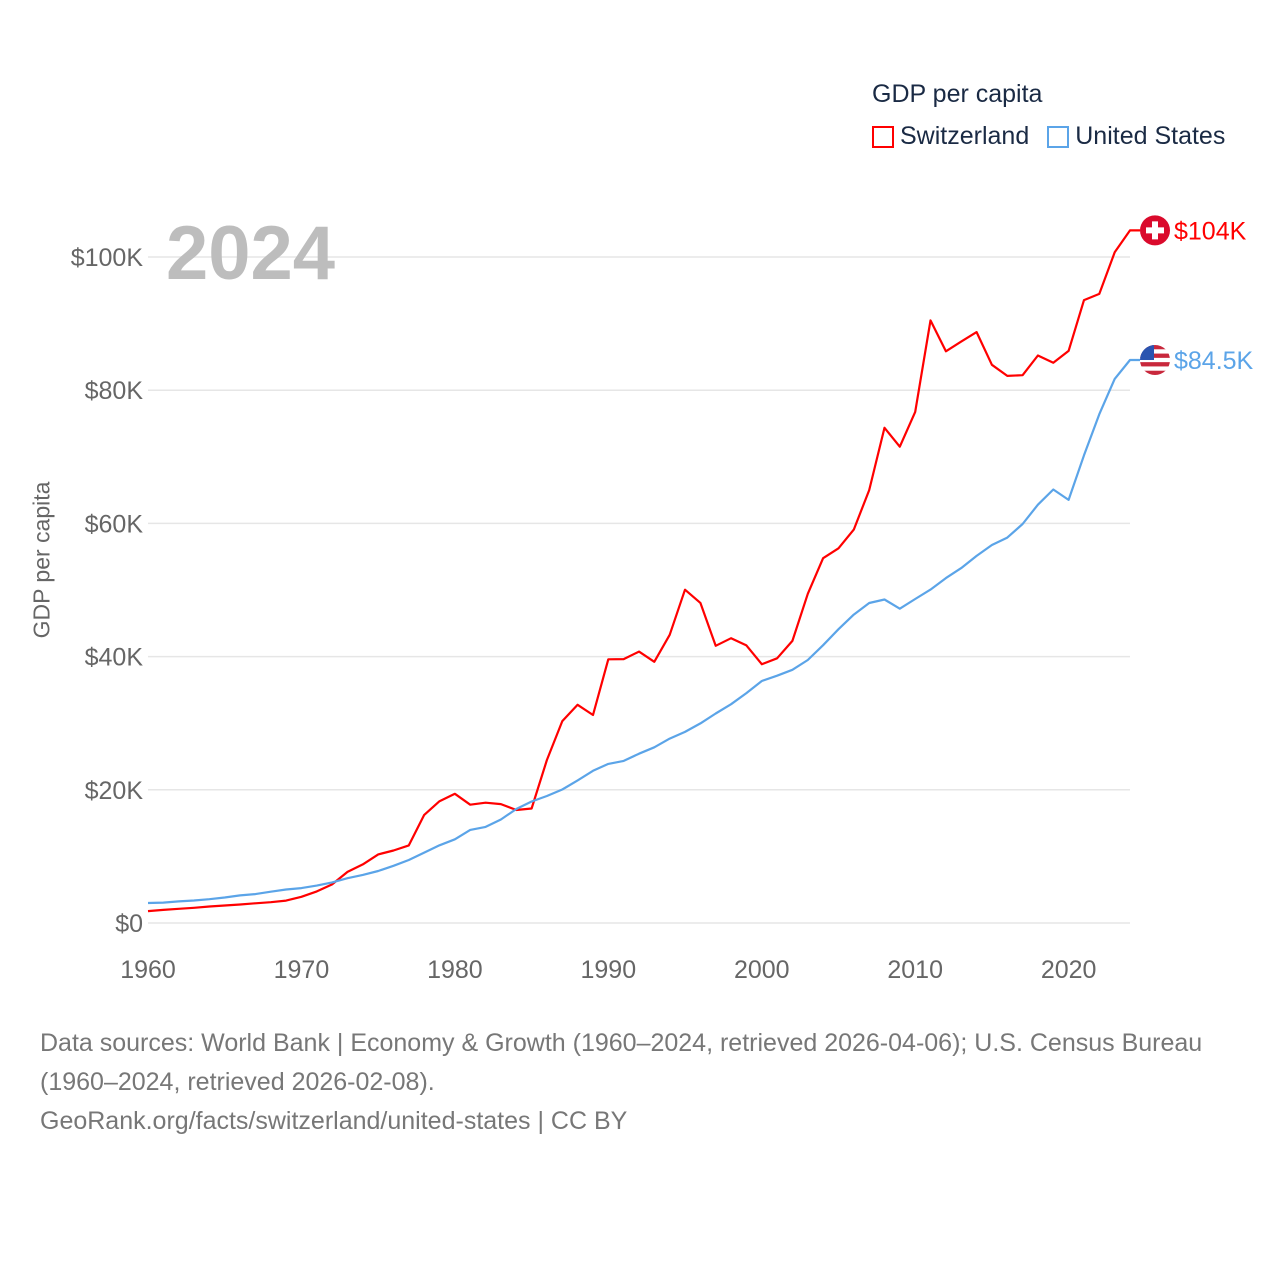 The width and height of the screenshot is (1280, 1280). Describe the element at coordinates (114, 658) in the screenshot. I see `y-tick-label: $40K` at that location.